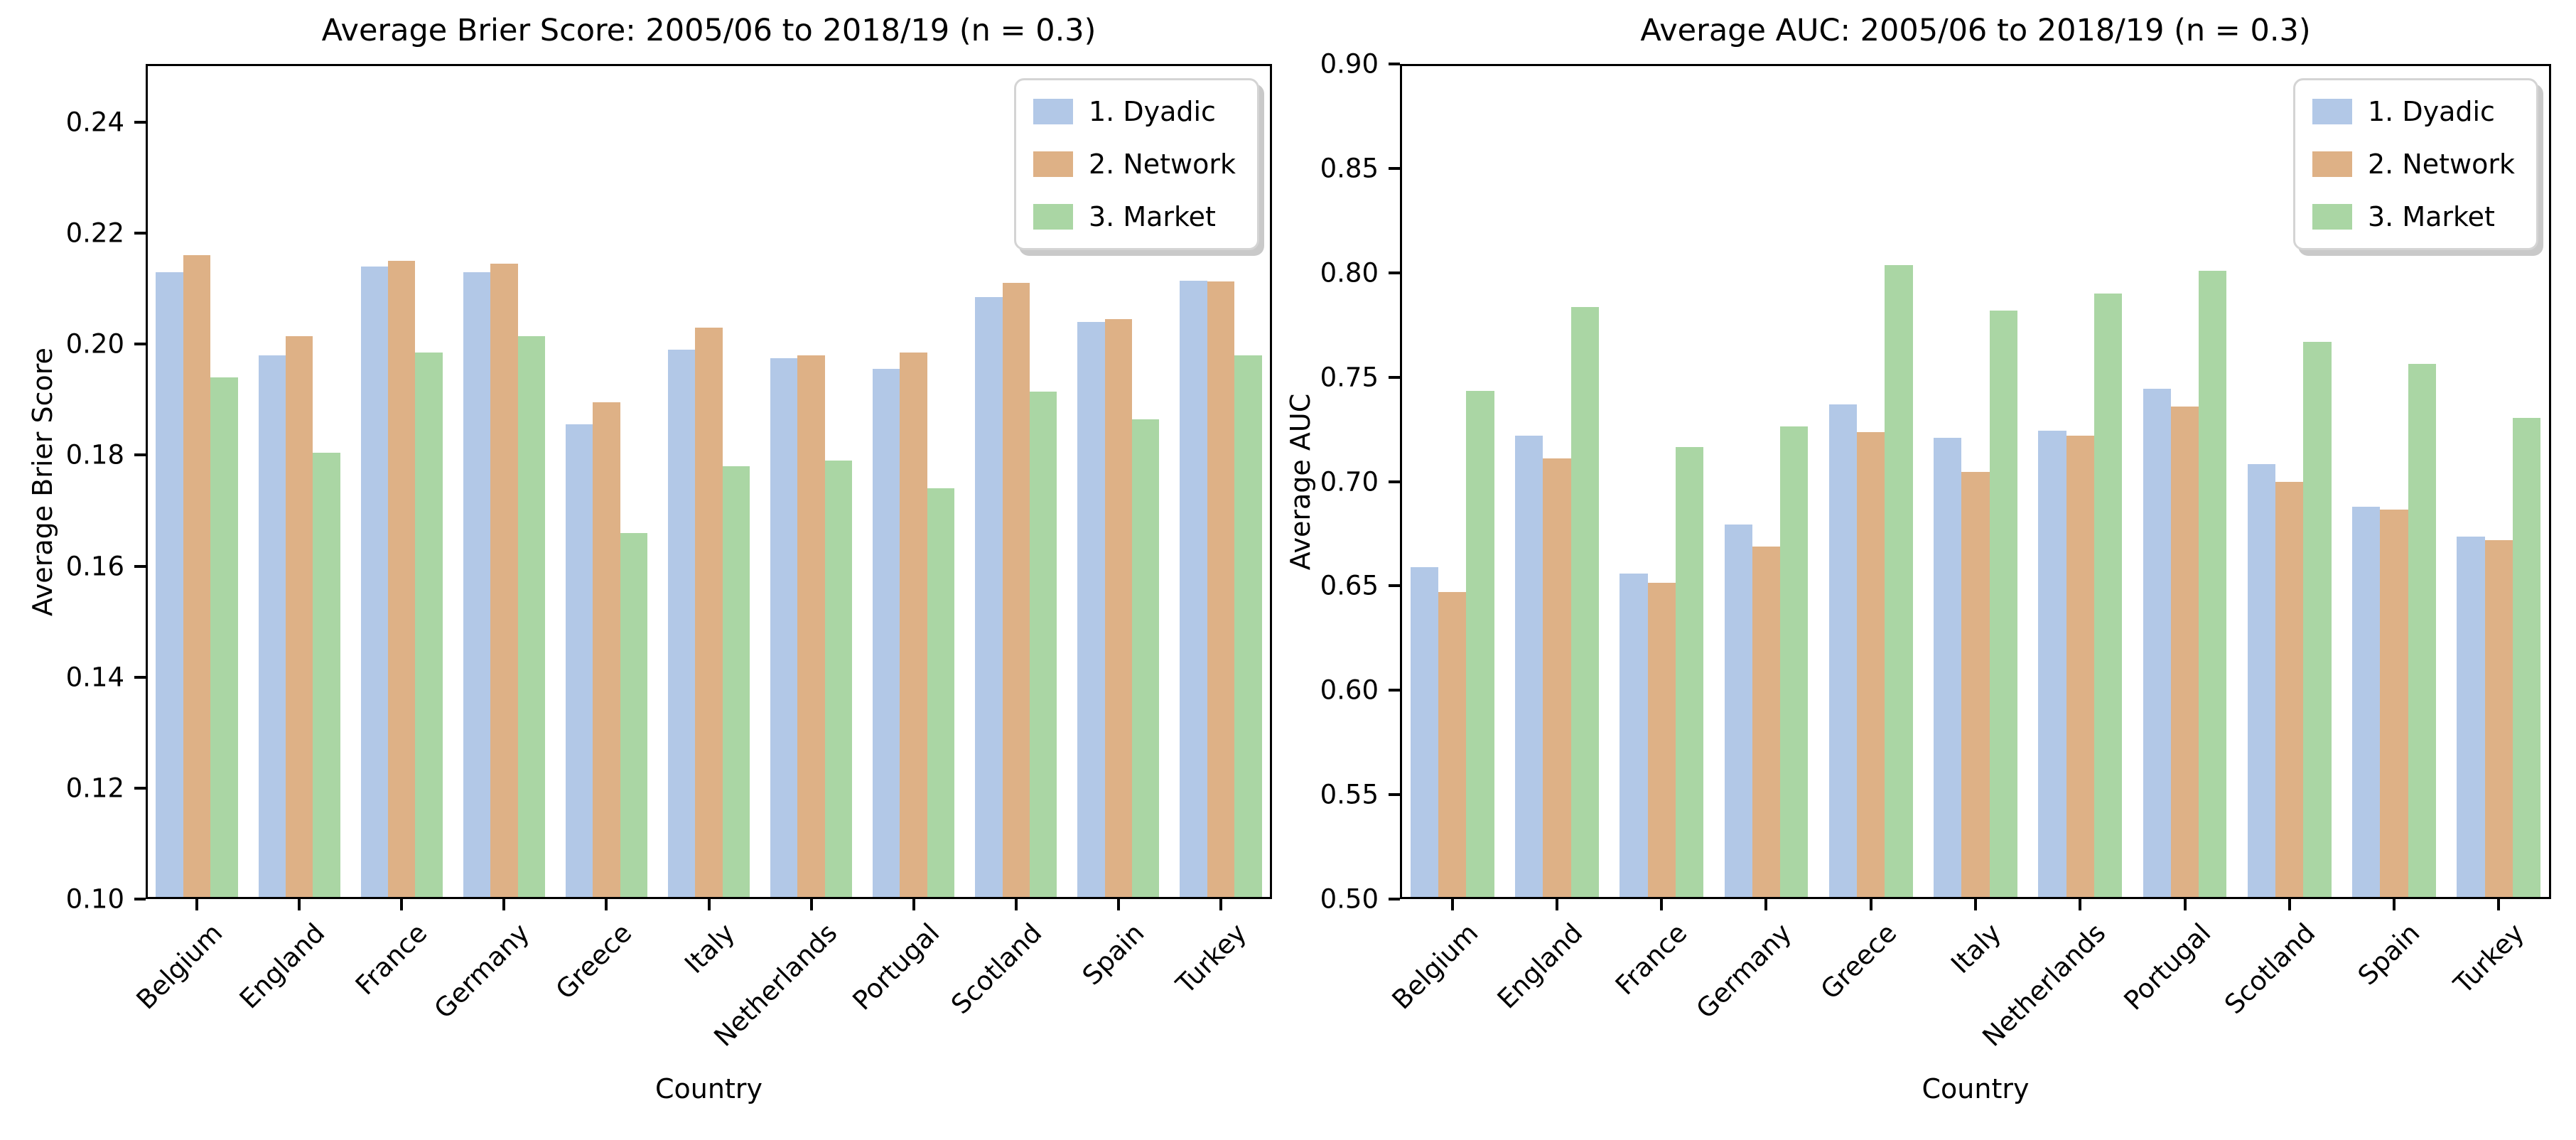 The height and width of the screenshot is (1140, 2576). What do you see at coordinates (1053, 112) in the screenshot?
I see `legend-color-dyadic` at bounding box center [1053, 112].